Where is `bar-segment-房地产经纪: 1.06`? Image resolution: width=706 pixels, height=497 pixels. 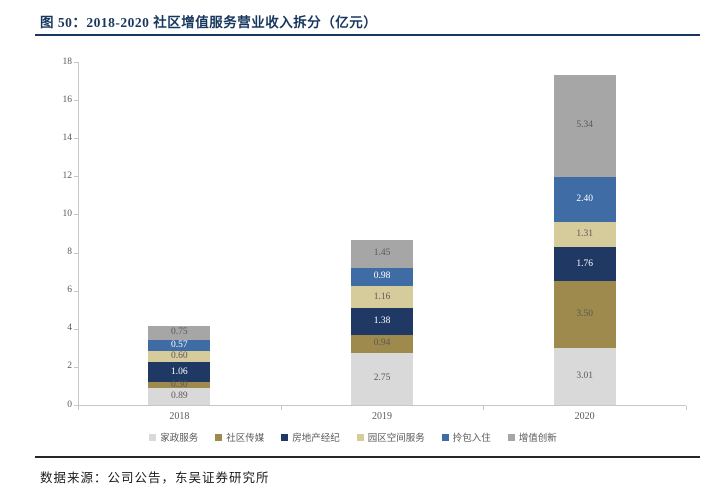 bar-segment-房地产经纪: 1.06 is located at coordinates (179, 372).